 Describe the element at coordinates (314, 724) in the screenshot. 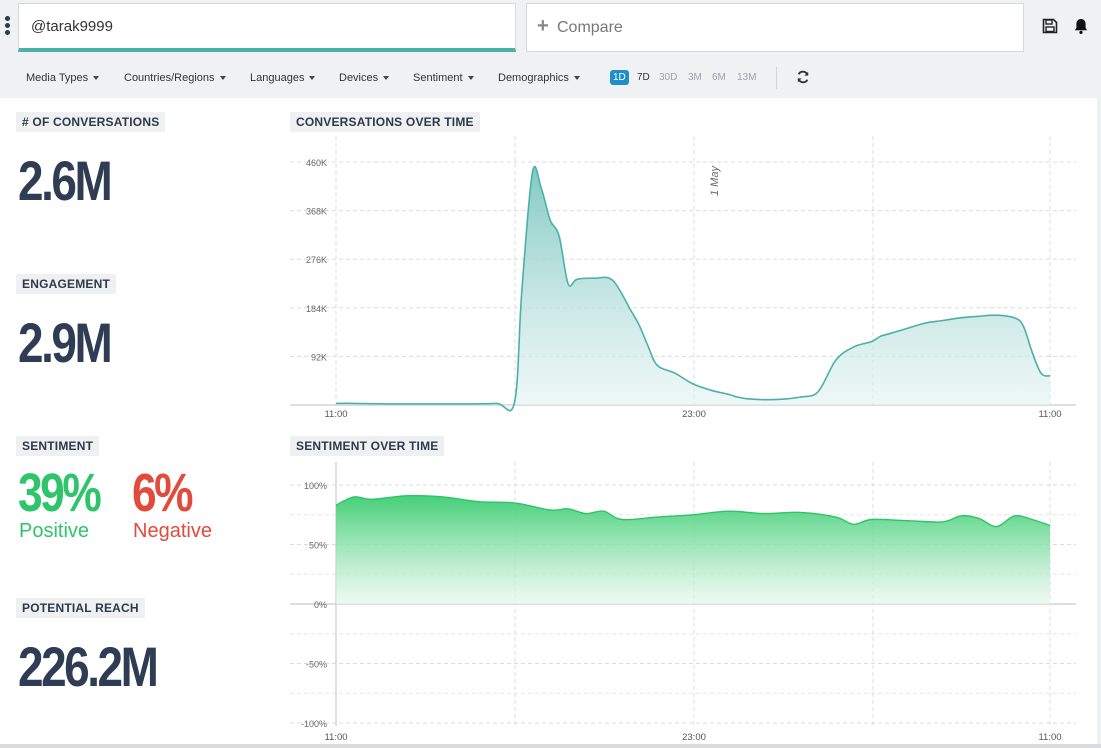

I see `y-tick-label: -100%` at that location.